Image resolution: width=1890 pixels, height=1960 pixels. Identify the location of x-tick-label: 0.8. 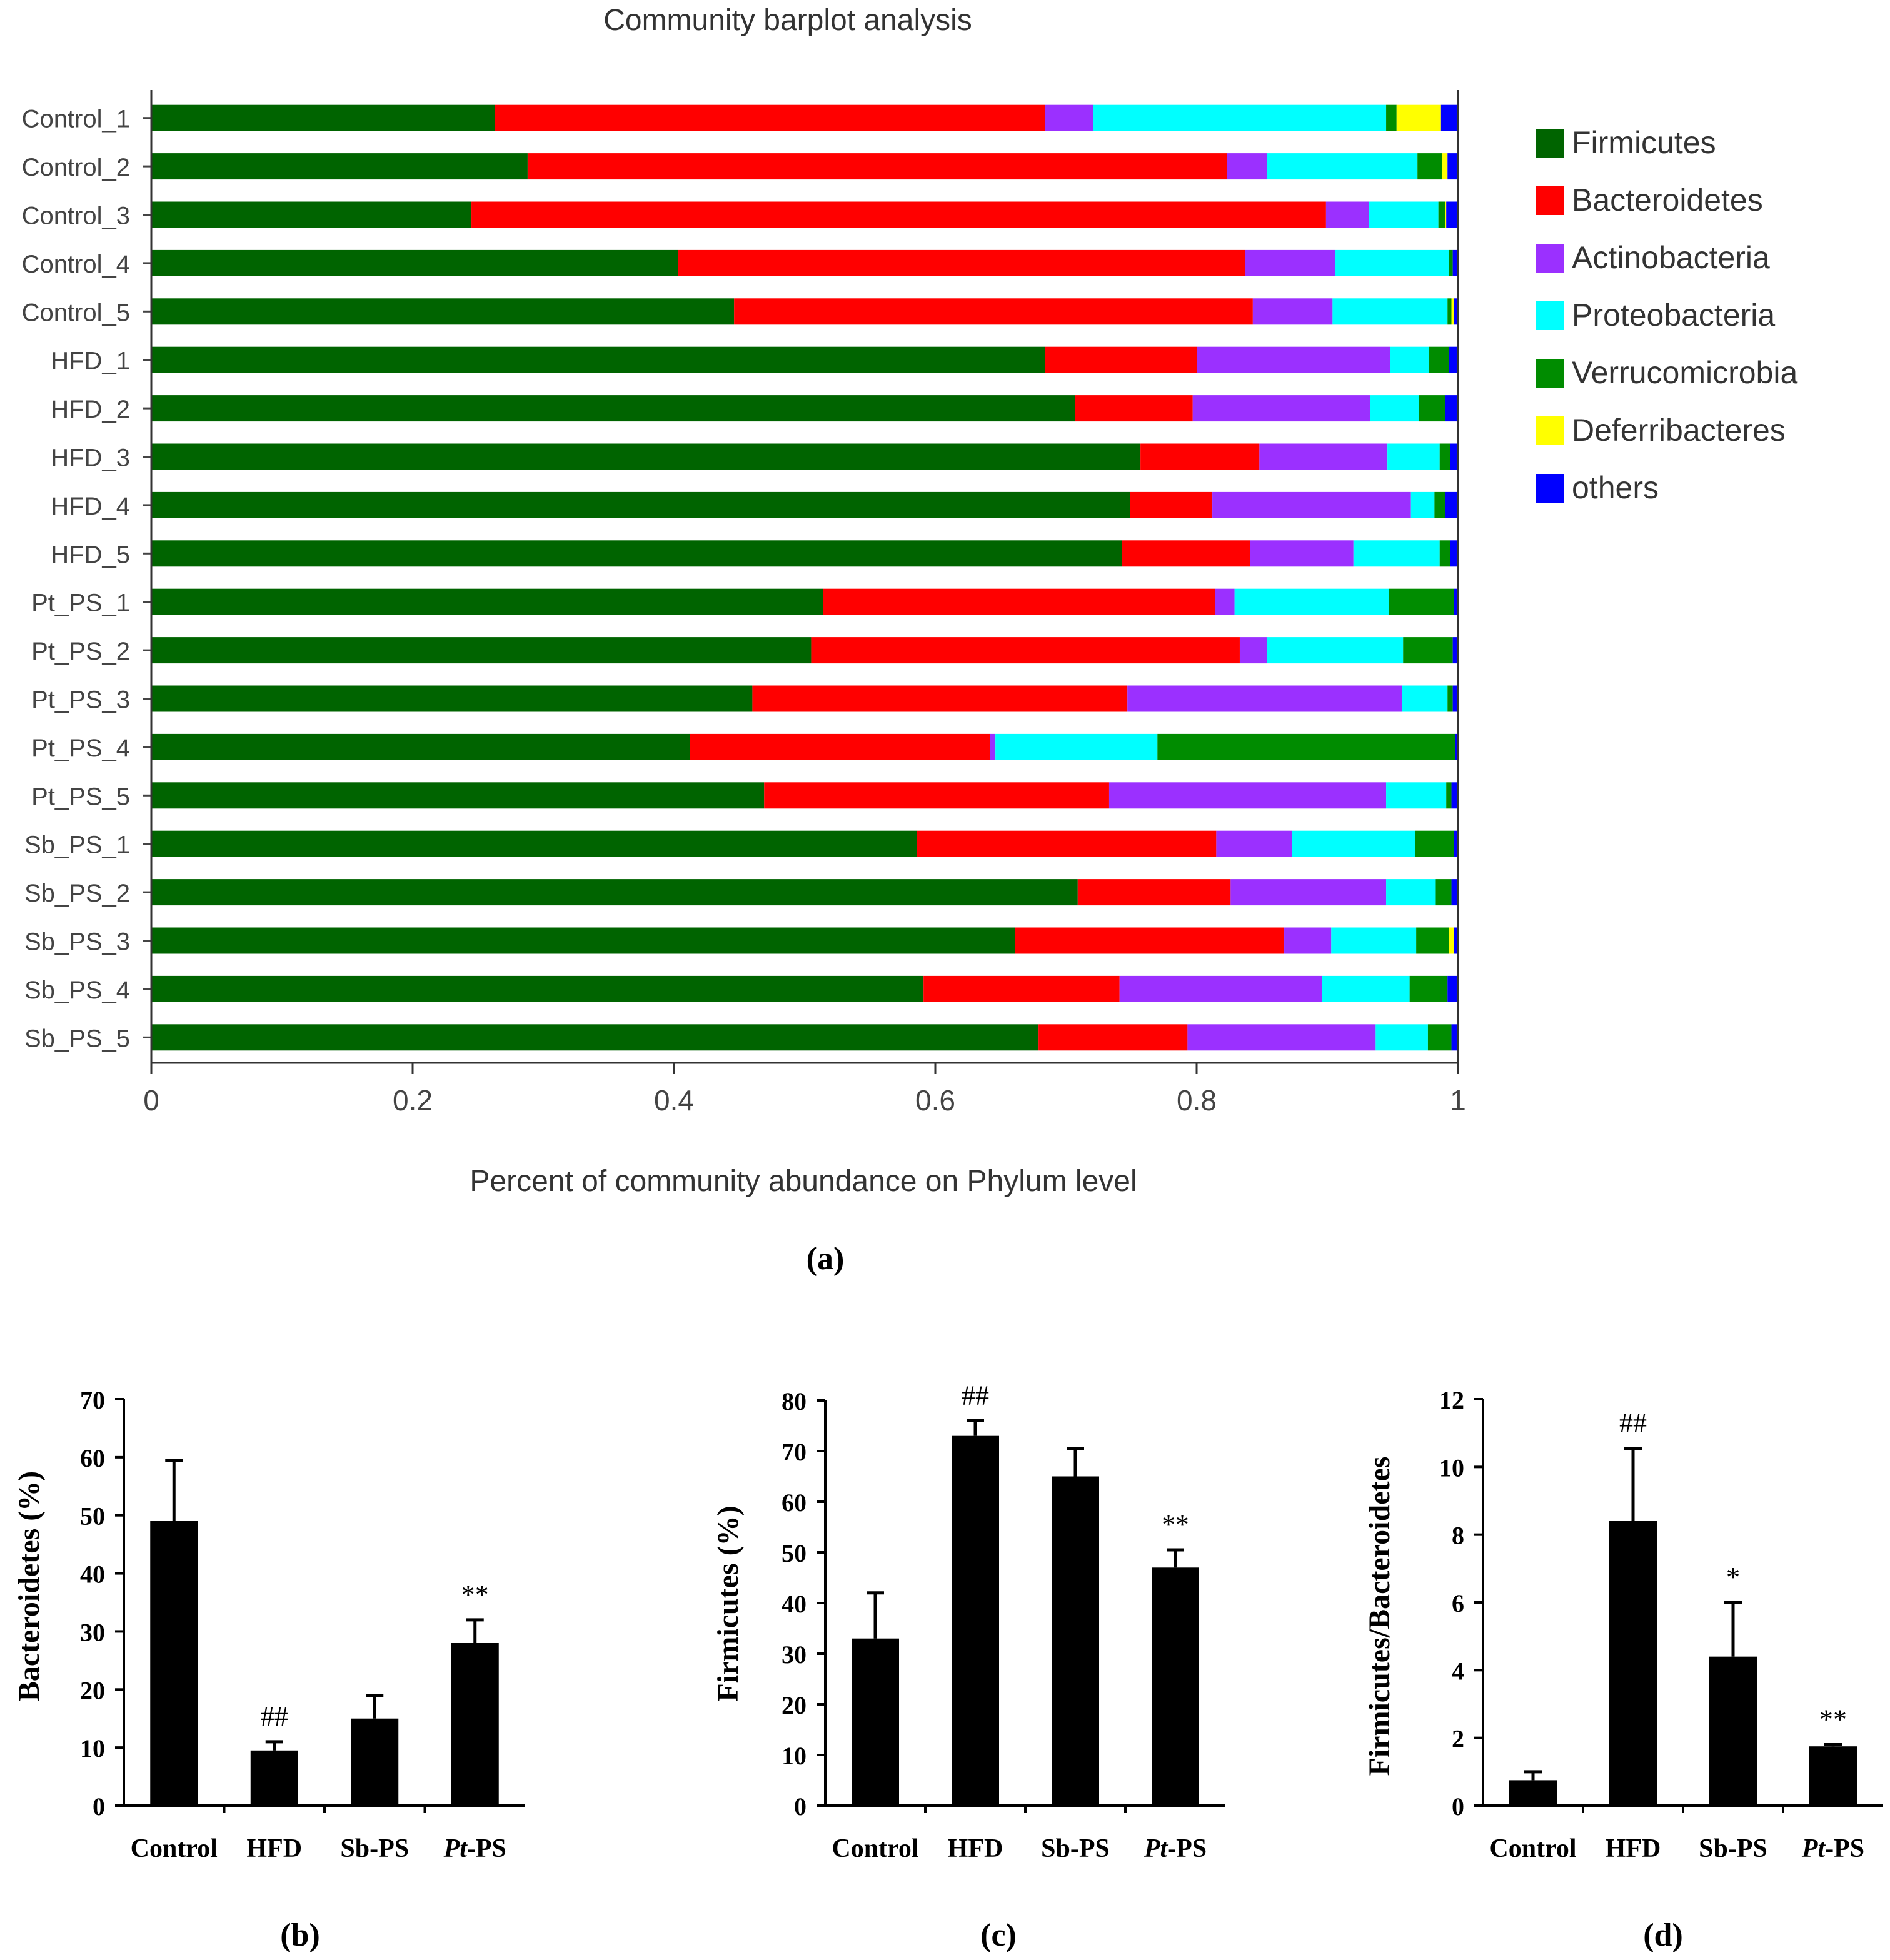
(1197, 1100).